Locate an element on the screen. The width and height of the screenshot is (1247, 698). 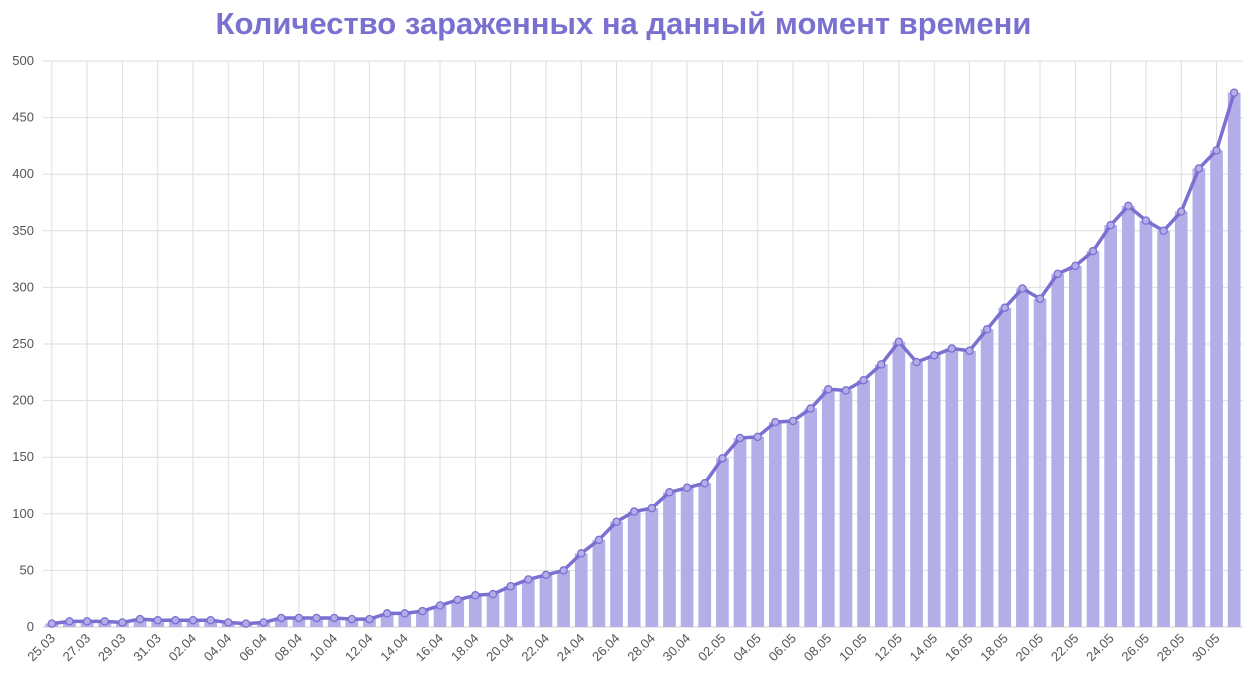
y-axis: 0 50 100 150 200 250 300 350 400 450 500 is located at coordinates (23, 343).